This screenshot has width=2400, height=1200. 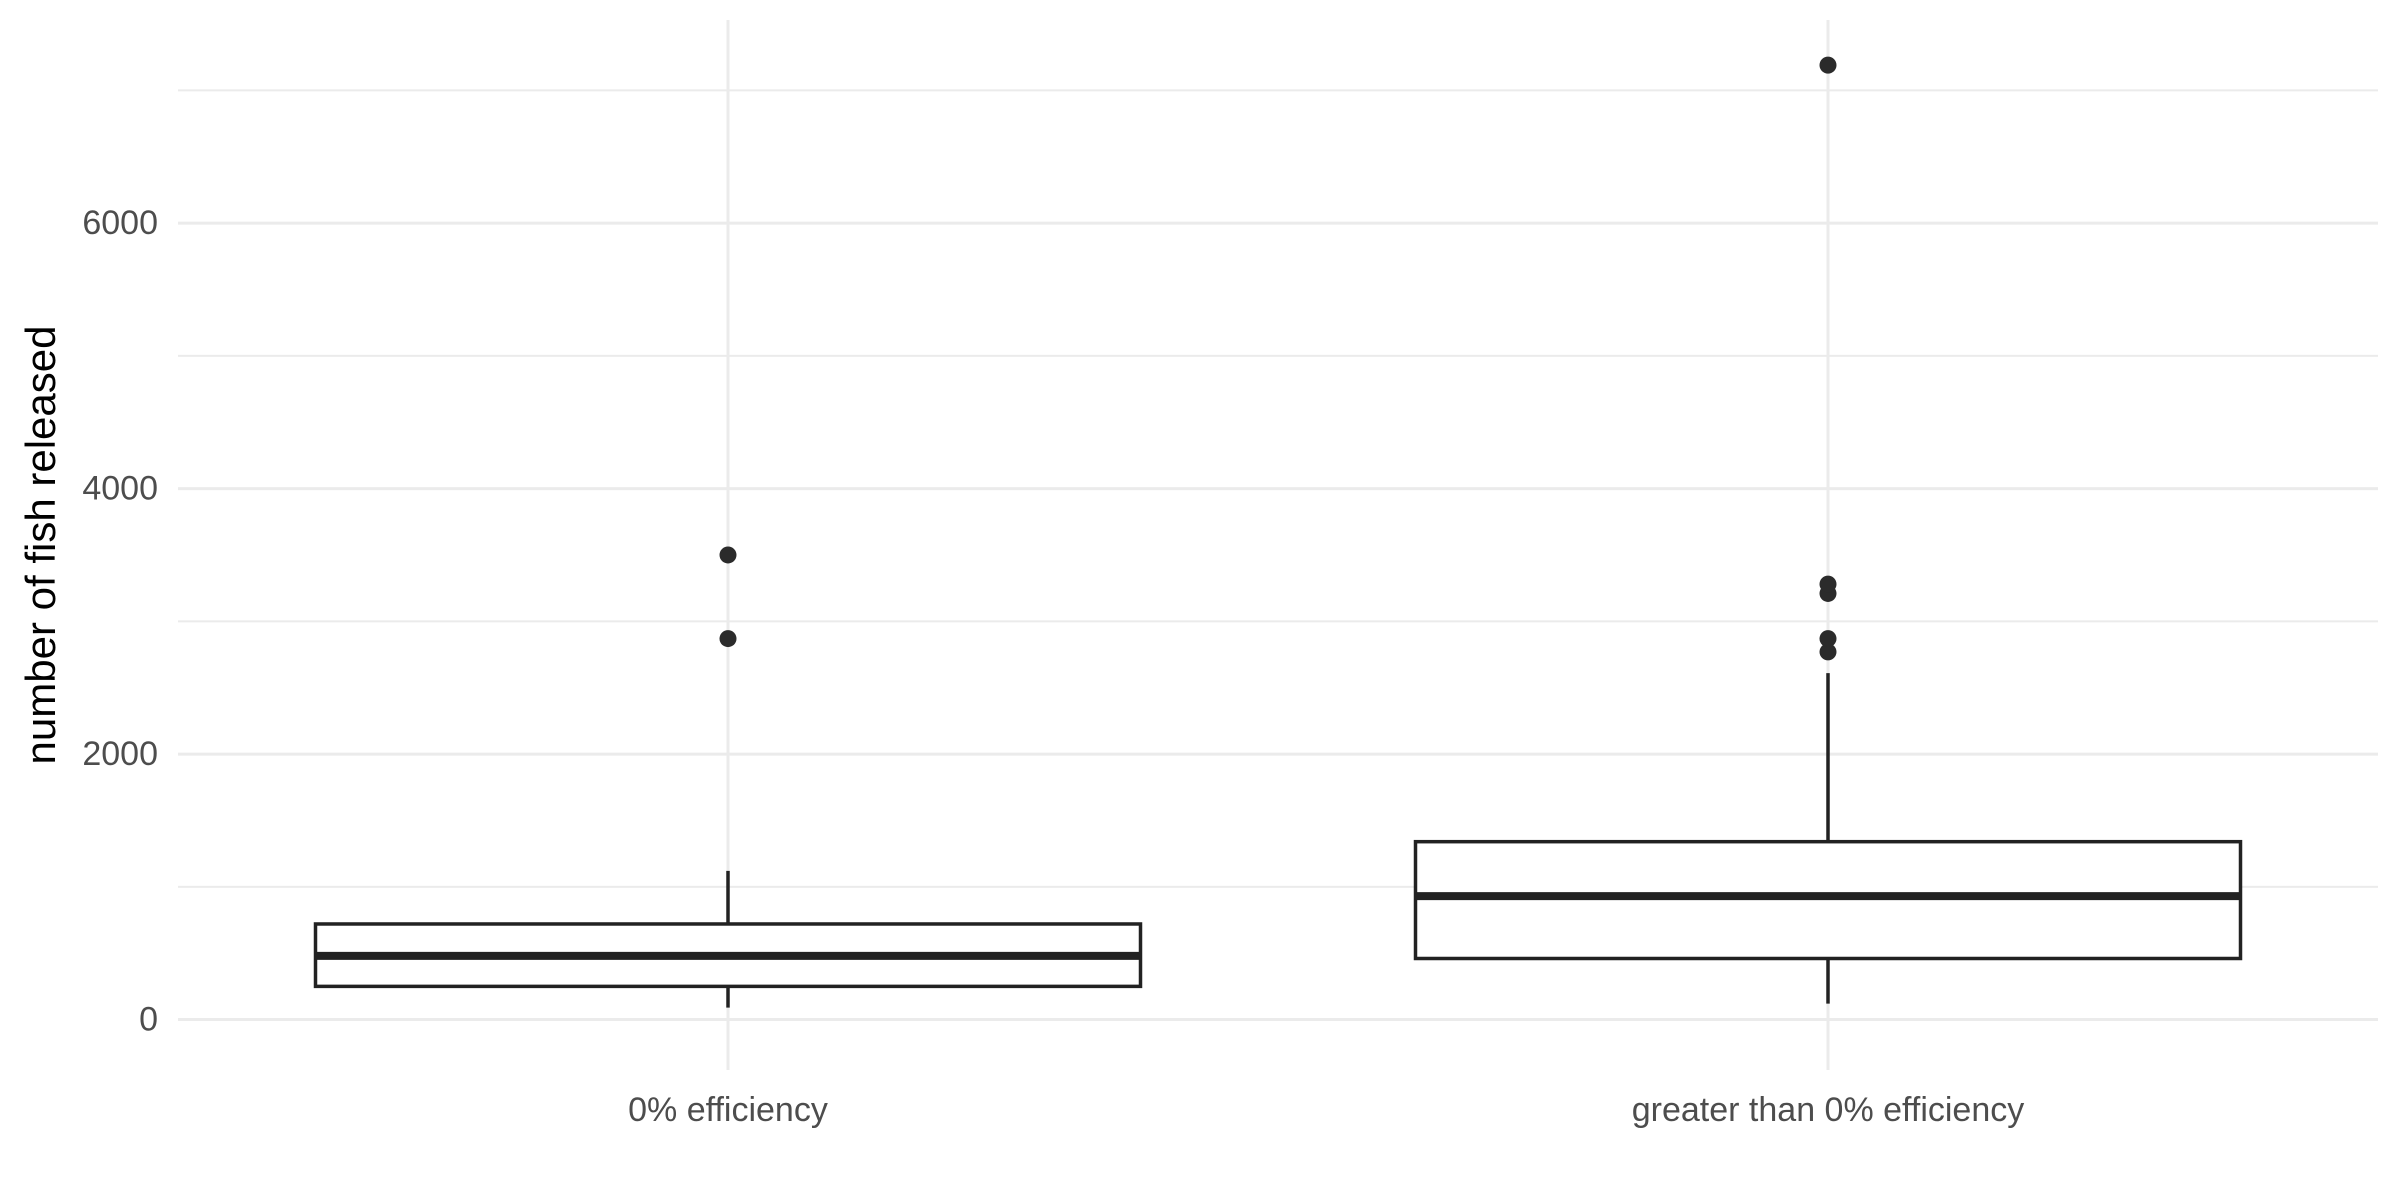 I want to click on y-tick-label: 6000, so click(x=120, y=223).